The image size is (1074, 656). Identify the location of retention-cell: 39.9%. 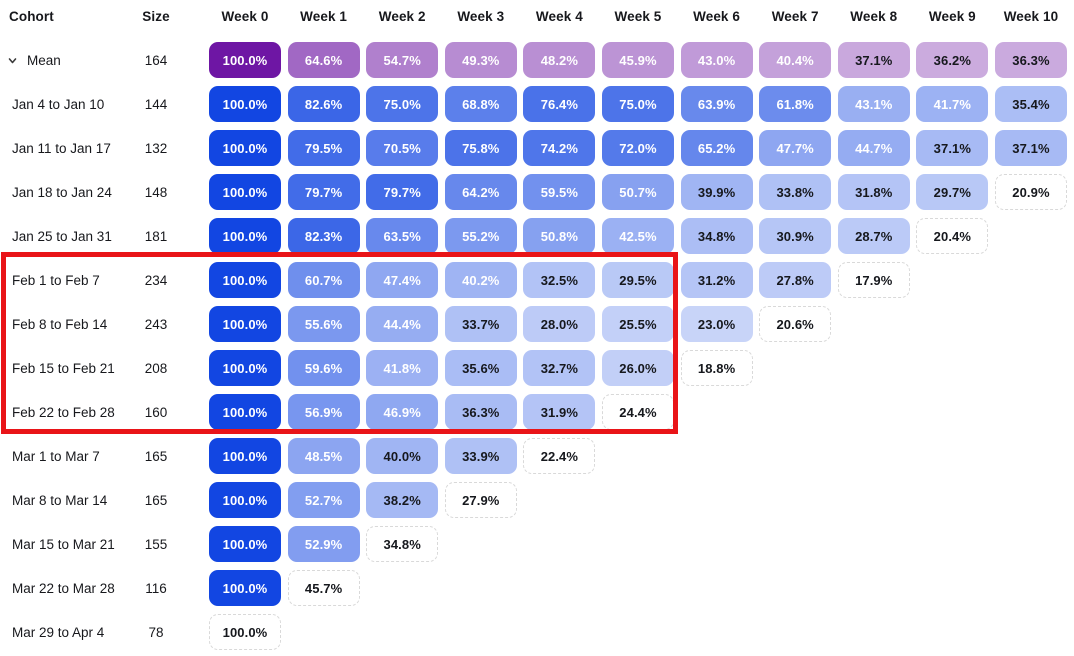
(716, 192).